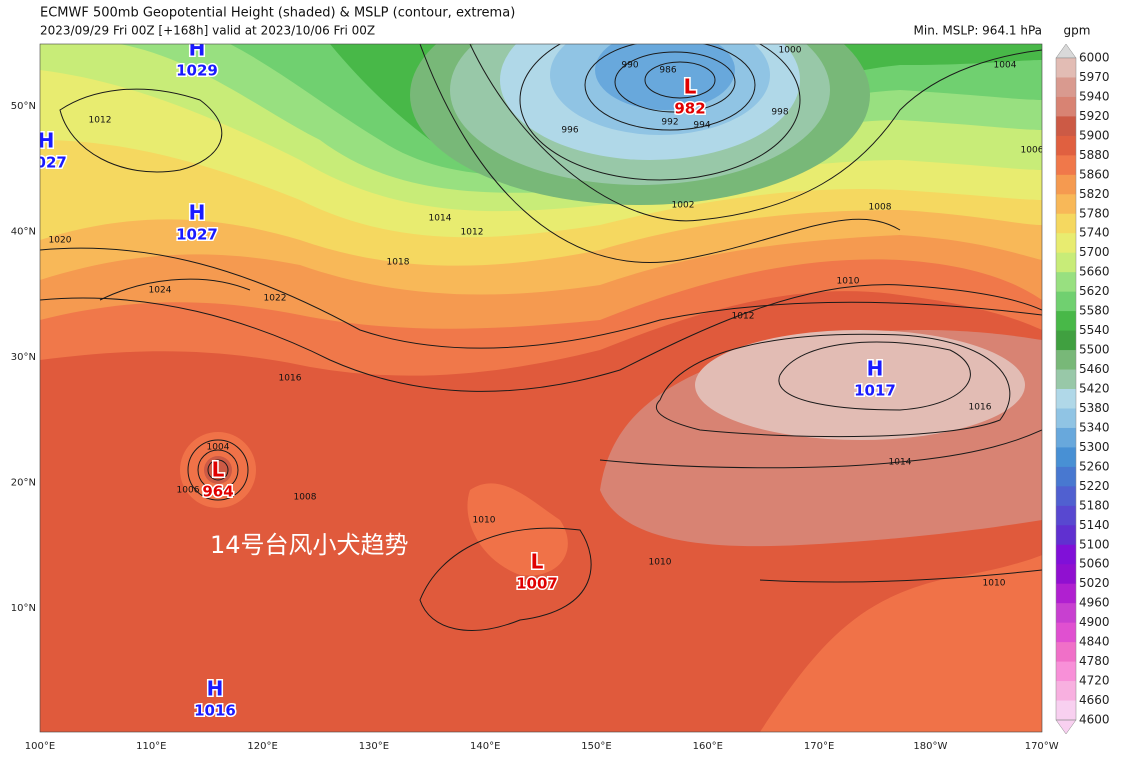  What do you see at coordinates (629, 66) in the screenshot?
I see `contour-label: 990` at bounding box center [629, 66].